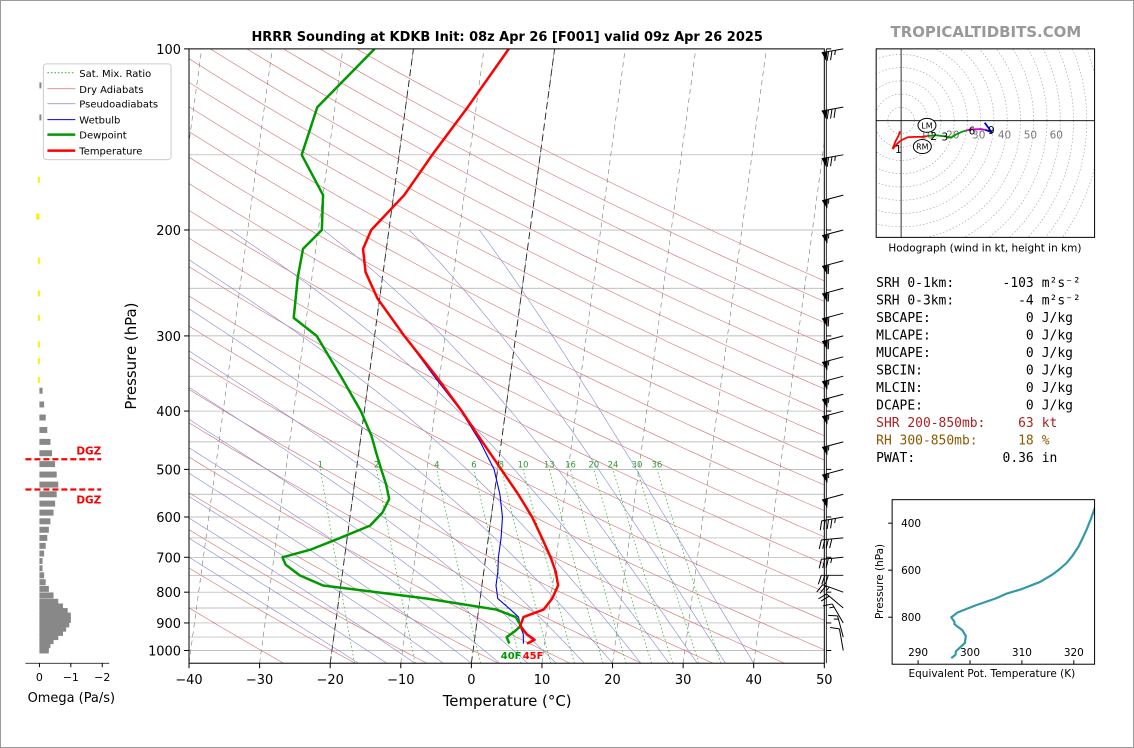 The width and height of the screenshot is (1134, 748). I want to click on legend-dry-adiabats: Dry Adiabats, so click(111, 90).